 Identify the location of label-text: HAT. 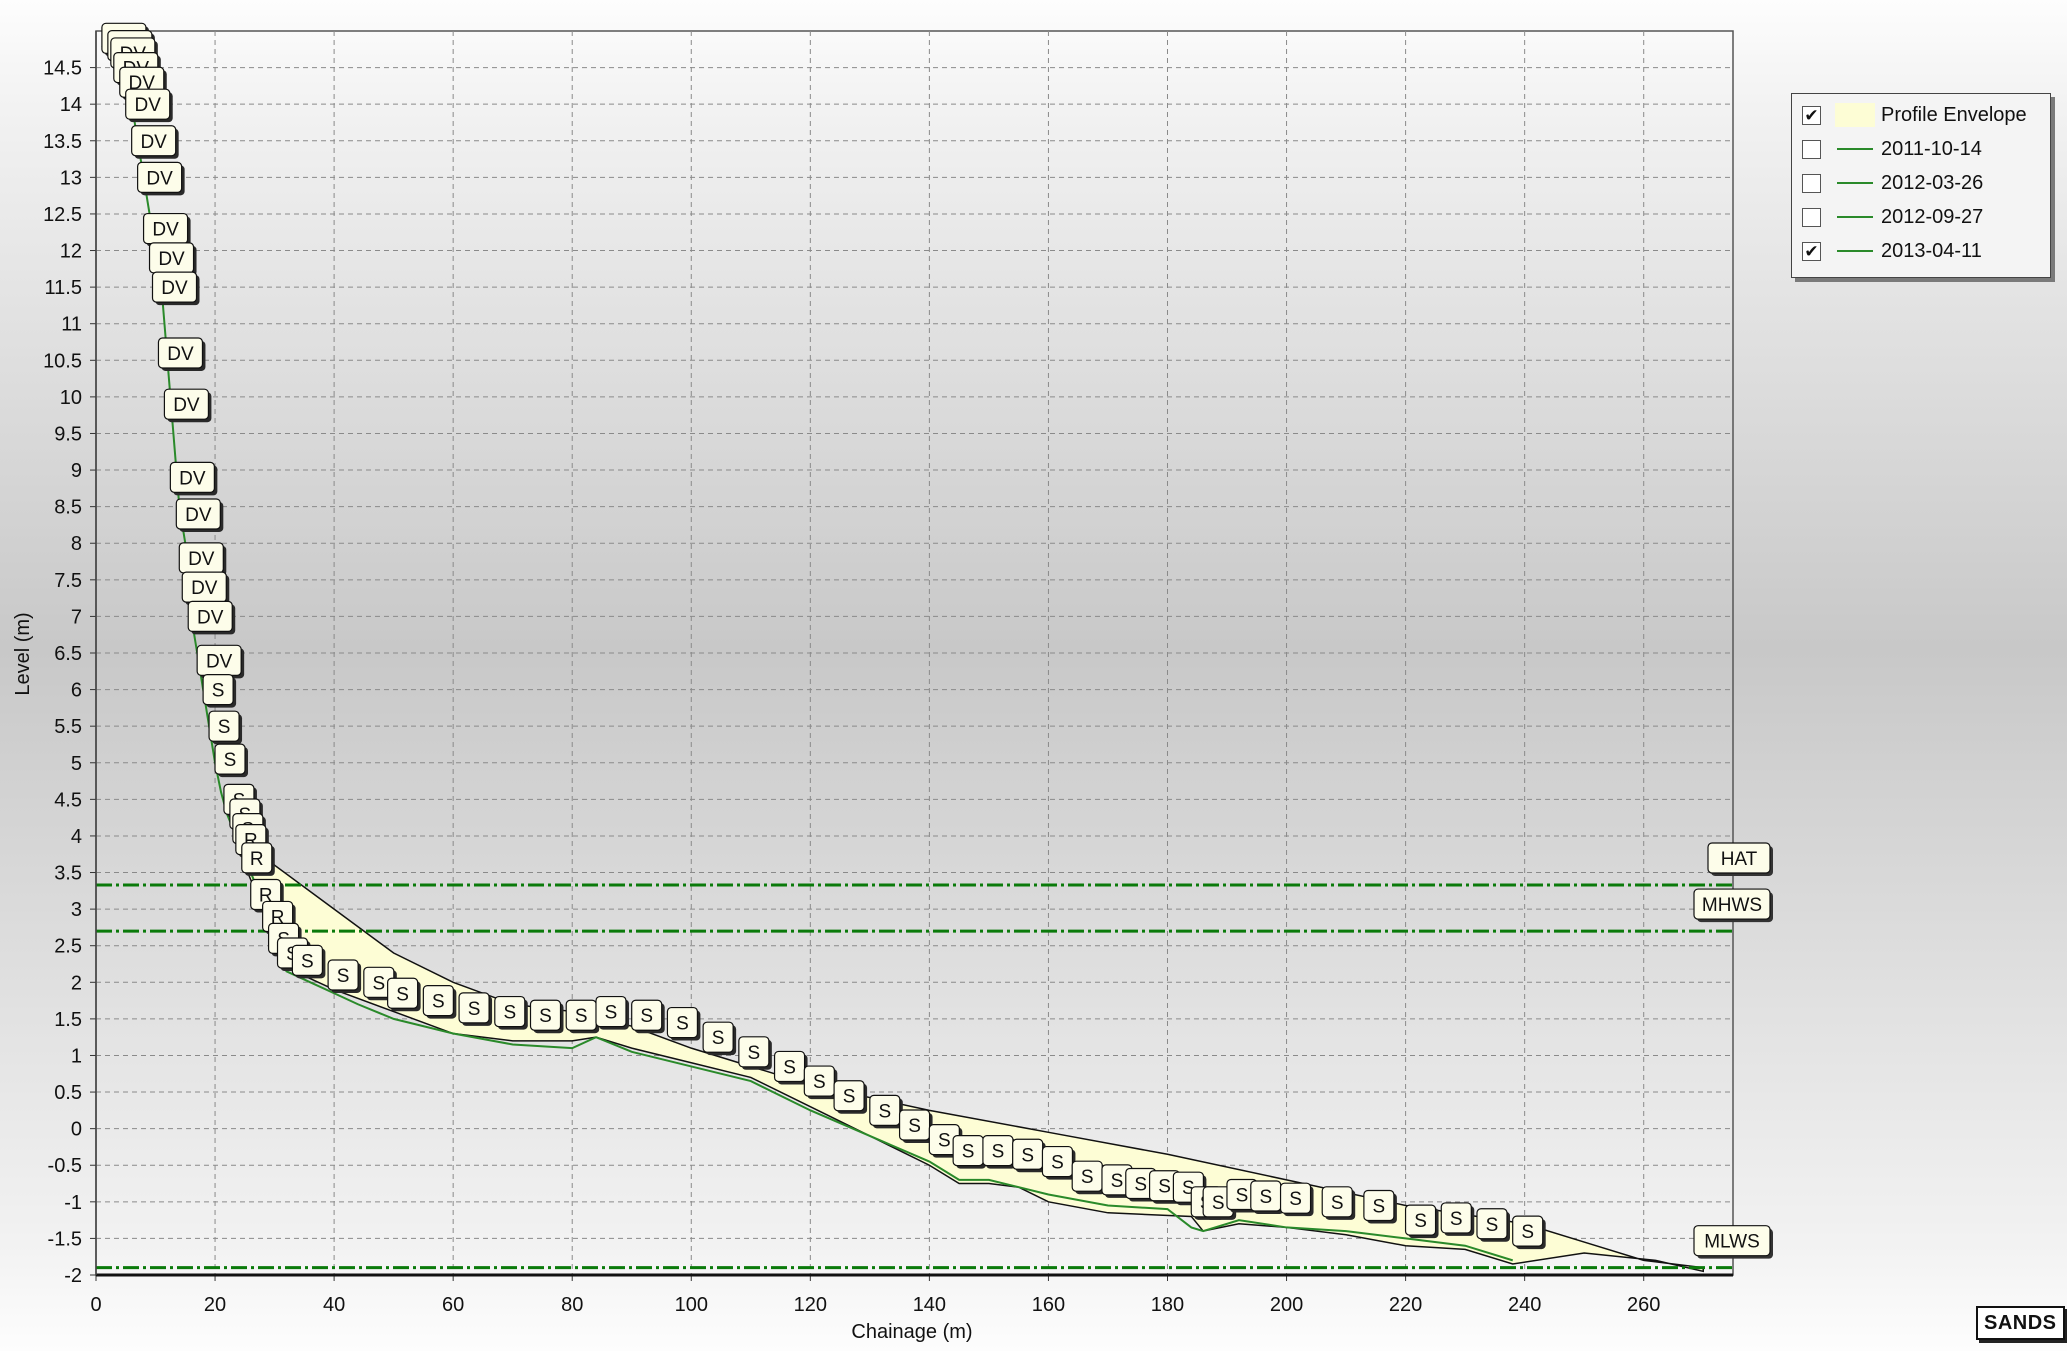
(1739, 859).